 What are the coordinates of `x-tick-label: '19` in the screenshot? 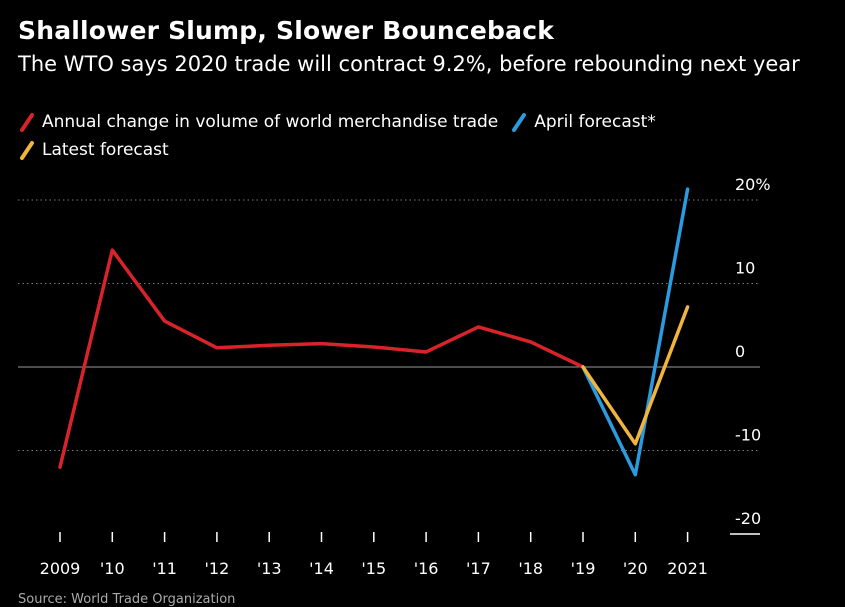 It's located at (583, 568).